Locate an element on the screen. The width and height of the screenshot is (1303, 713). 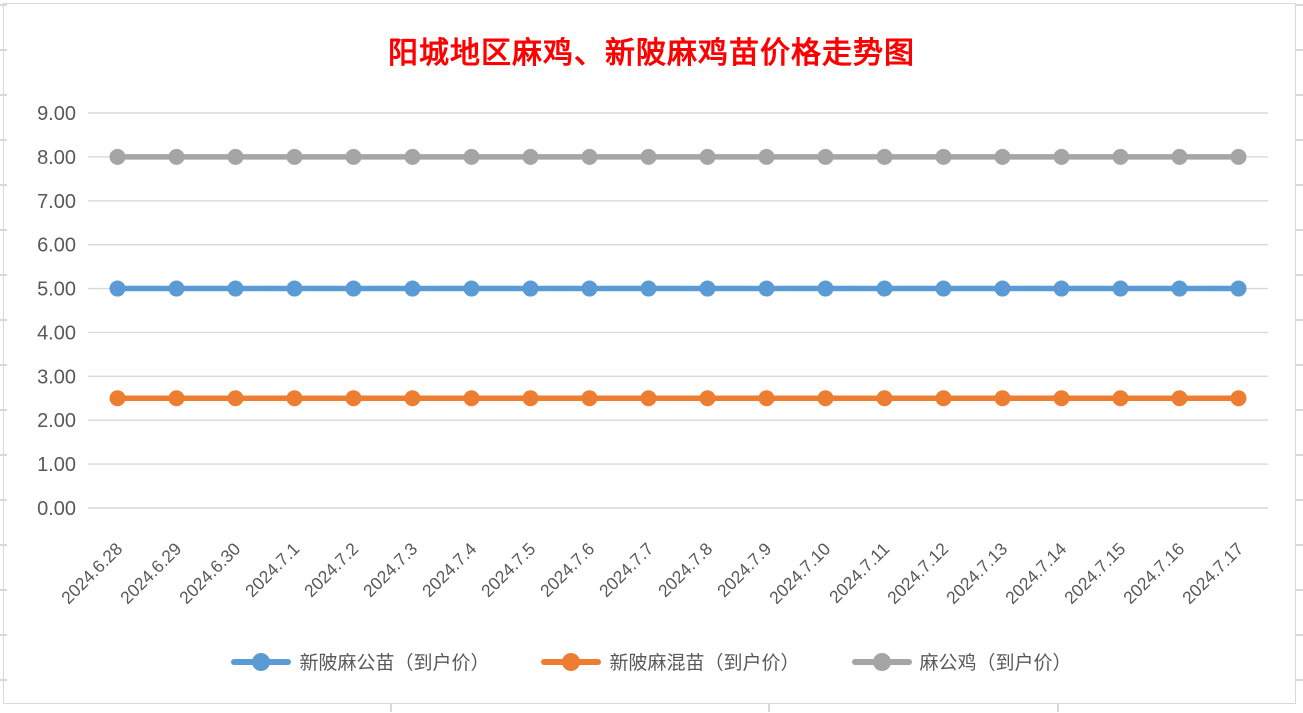
legend-item-2: 麻公鸡（到户价） is located at coordinates (961, 661).